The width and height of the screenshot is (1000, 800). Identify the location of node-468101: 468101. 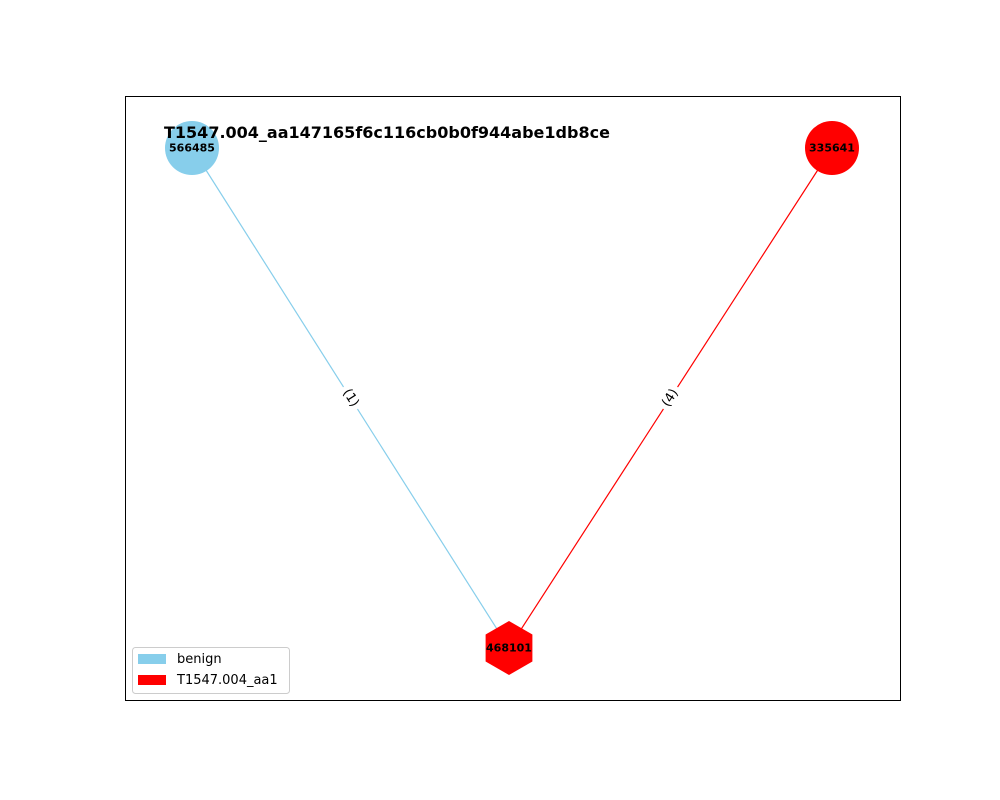
(509, 648).